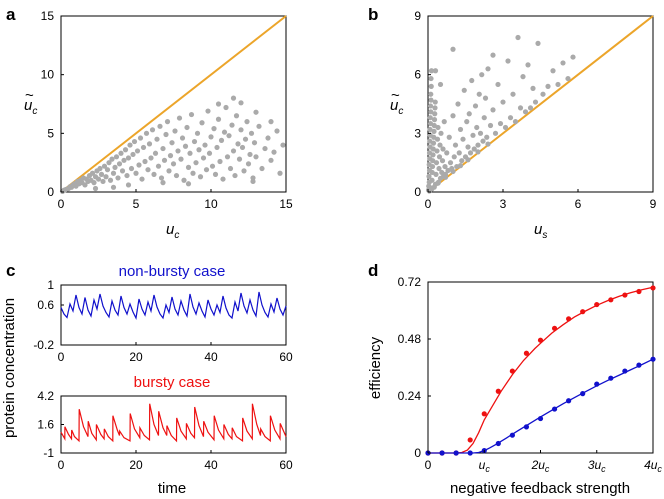 The image size is (664, 499). What do you see at coordinates (29, 95) in the screenshot?
I see `panel-a-ylabel-tilde: ~` at bounding box center [29, 95].